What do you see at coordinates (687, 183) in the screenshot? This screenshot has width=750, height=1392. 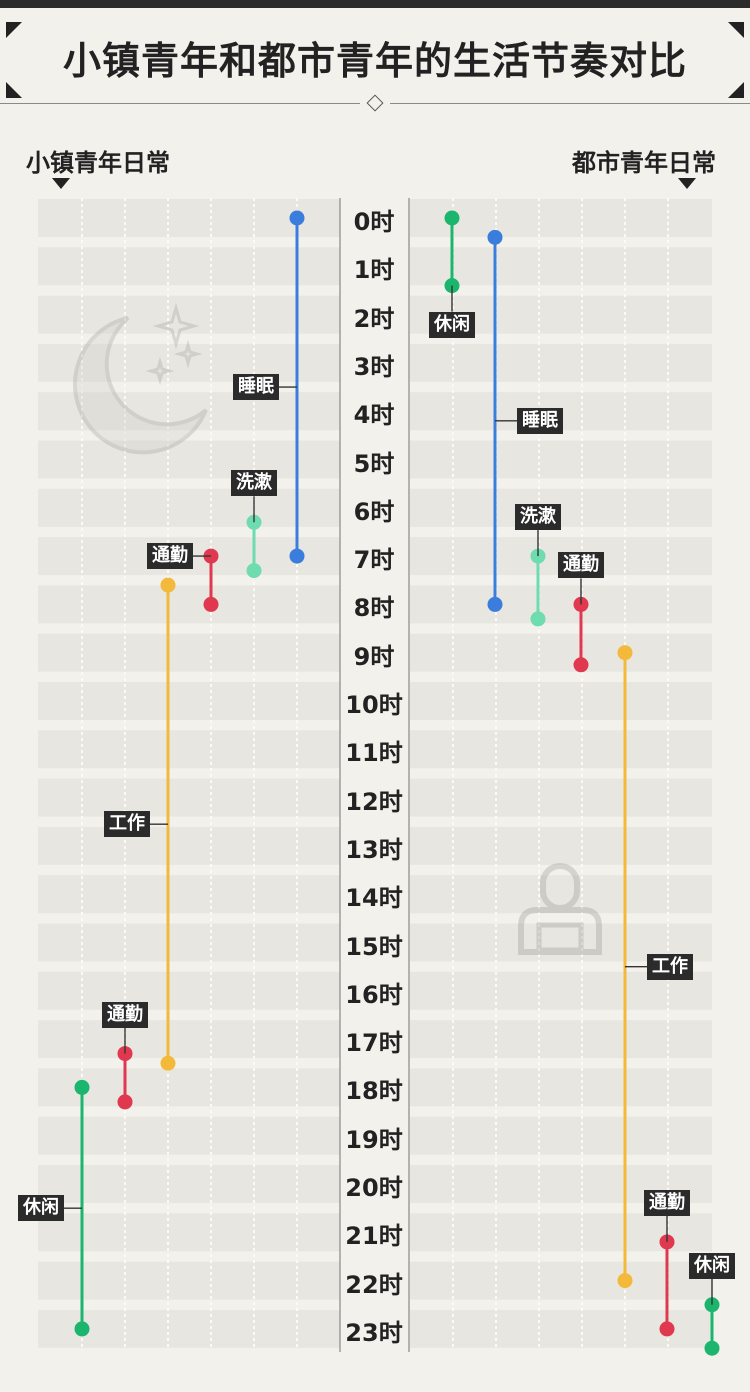 I see `right-down-arrow-icon` at bounding box center [687, 183].